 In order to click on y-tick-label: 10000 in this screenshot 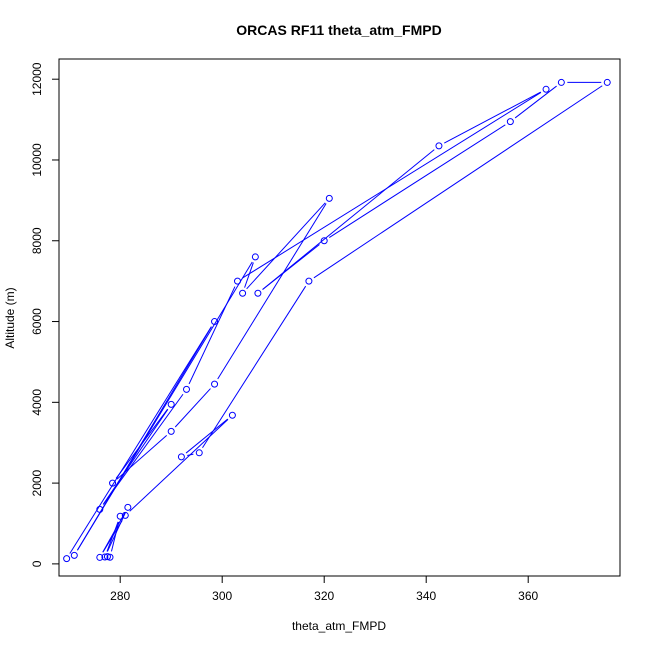, I will do `click(37, 160)`.